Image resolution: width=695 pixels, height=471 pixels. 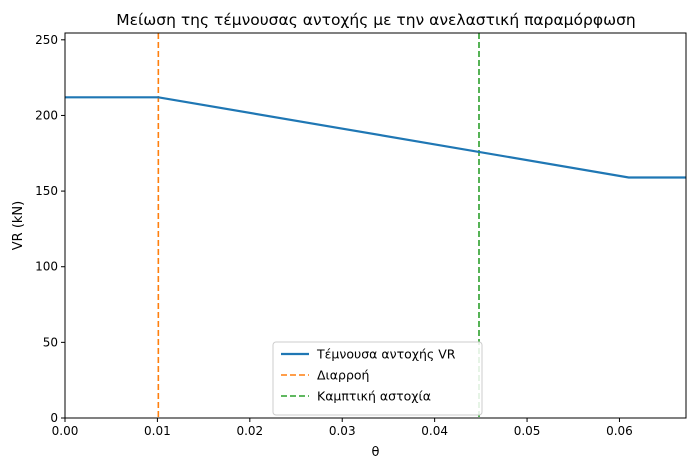 What do you see at coordinates (54, 418) in the screenshot?
I see `y-tick-label: 0` at bounding box center [54, 418].